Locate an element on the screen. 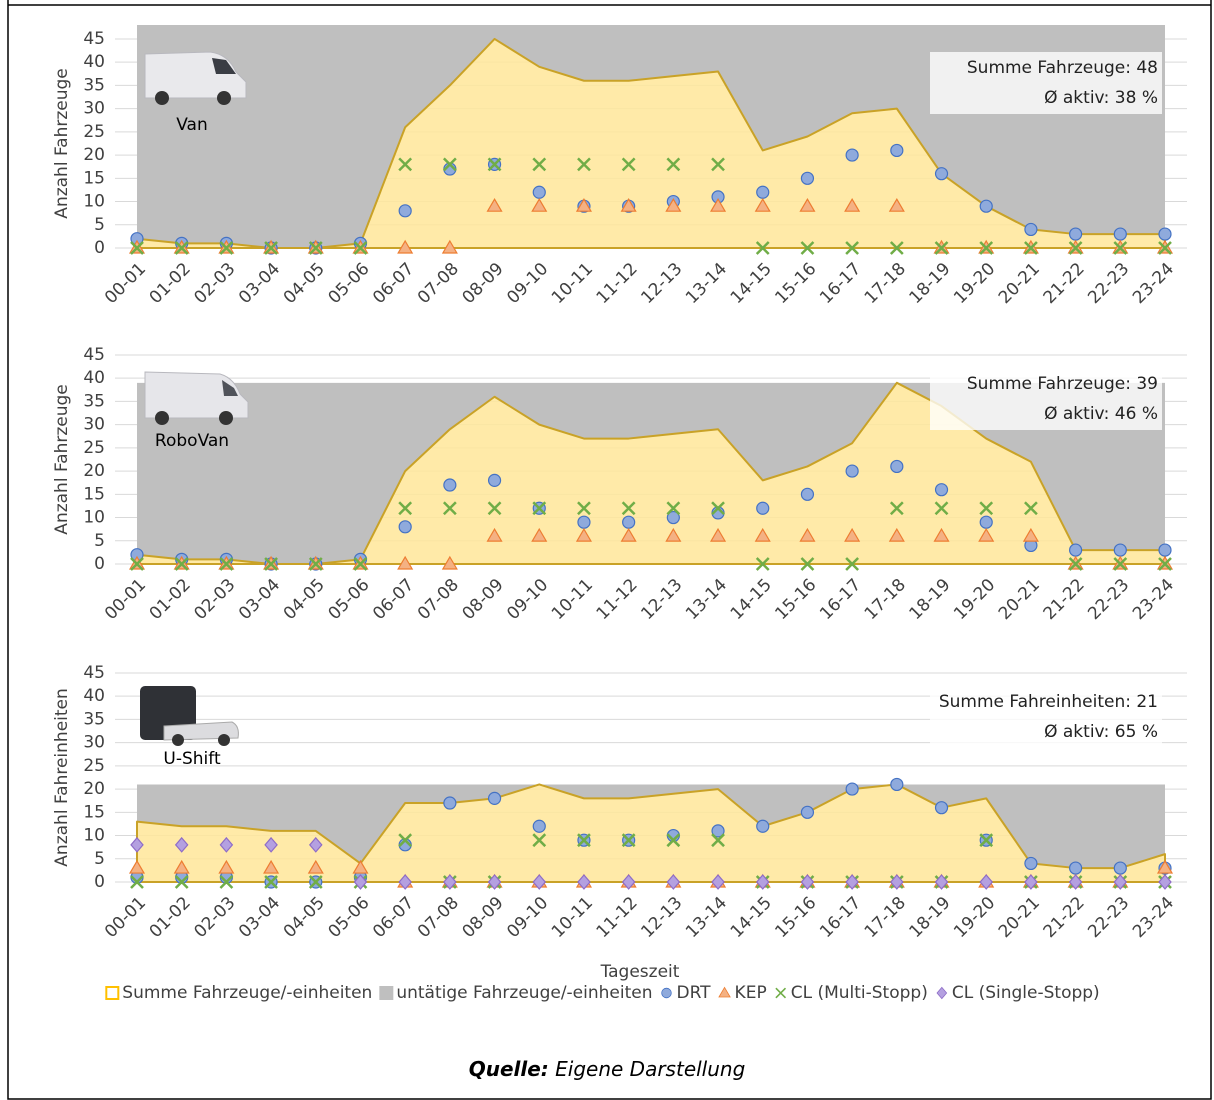 This screenshot has height=1100, width=1214. x-tick-label: 21-22 is located at coordinates (1064, 283).